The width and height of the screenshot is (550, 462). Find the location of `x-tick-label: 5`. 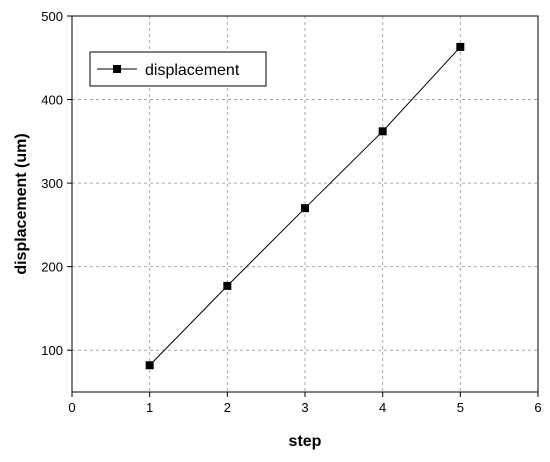

x-tick-label: 5 is located at coordinates (460, 407).